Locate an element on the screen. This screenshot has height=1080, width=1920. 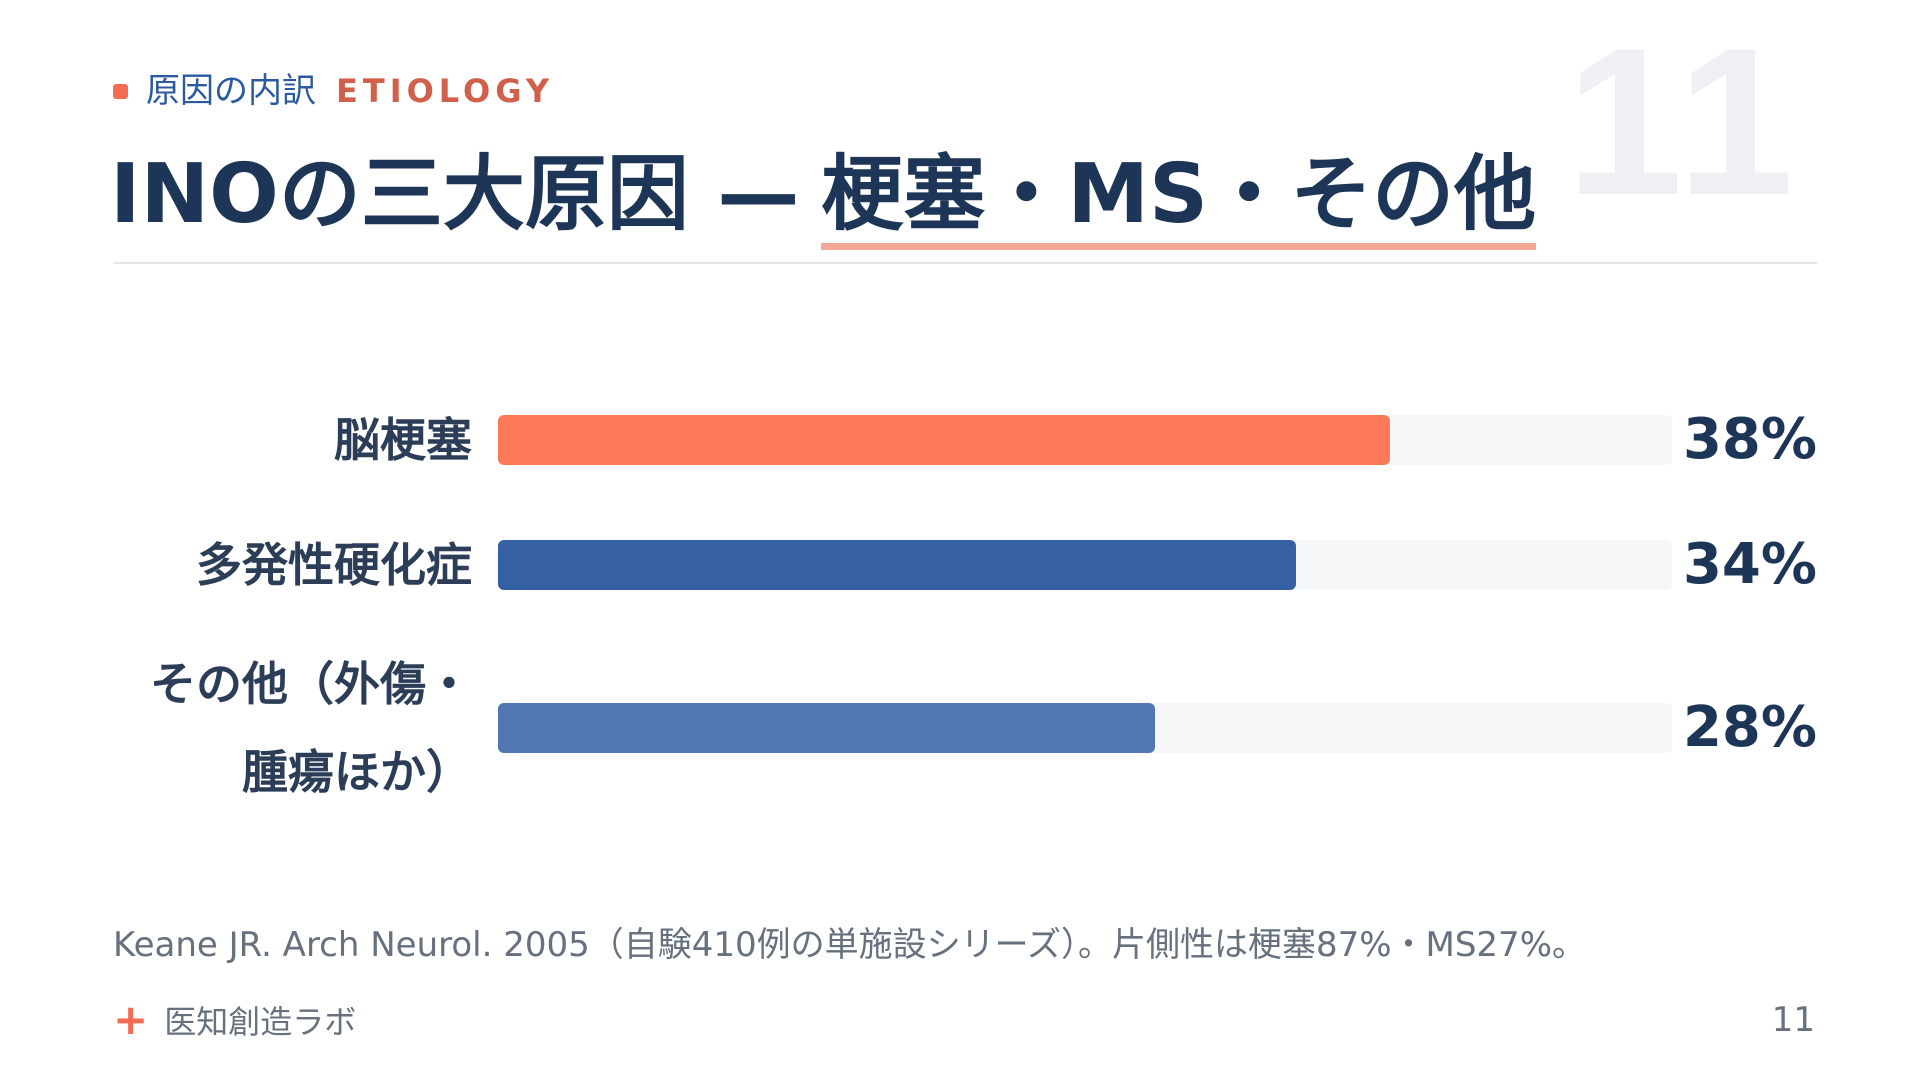
plus-icon: + is located at coordinates (131, 1019).